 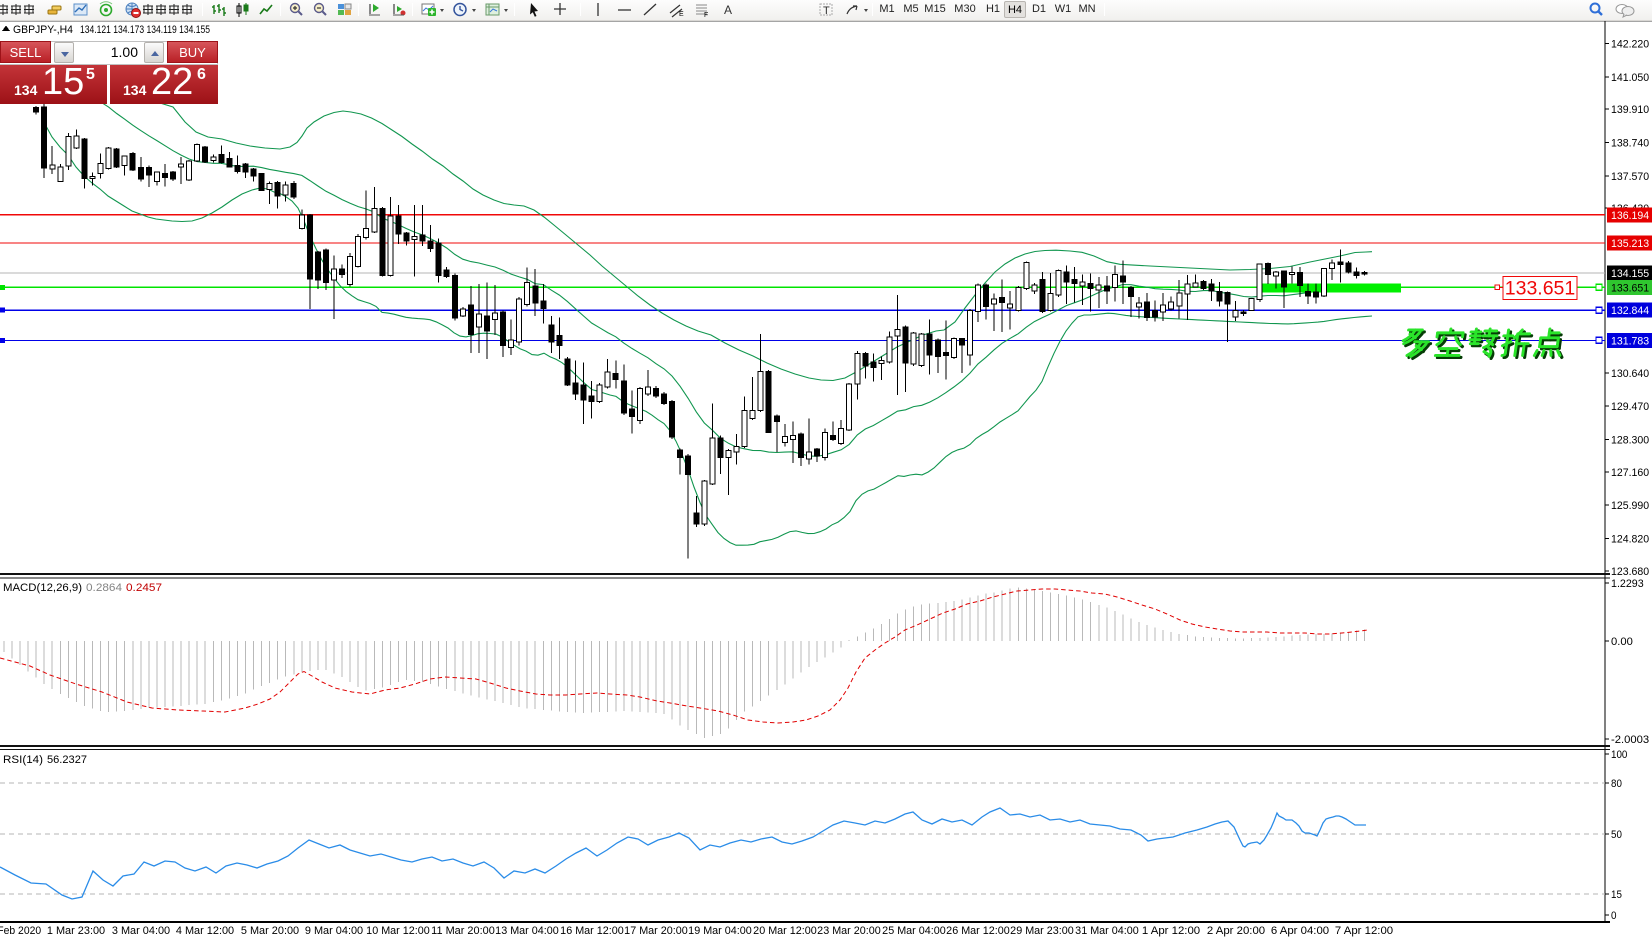 What do you see at coordinates (826, 11) in the screenshot?
I see `svg-text: T` at bounding box center [826, 11].